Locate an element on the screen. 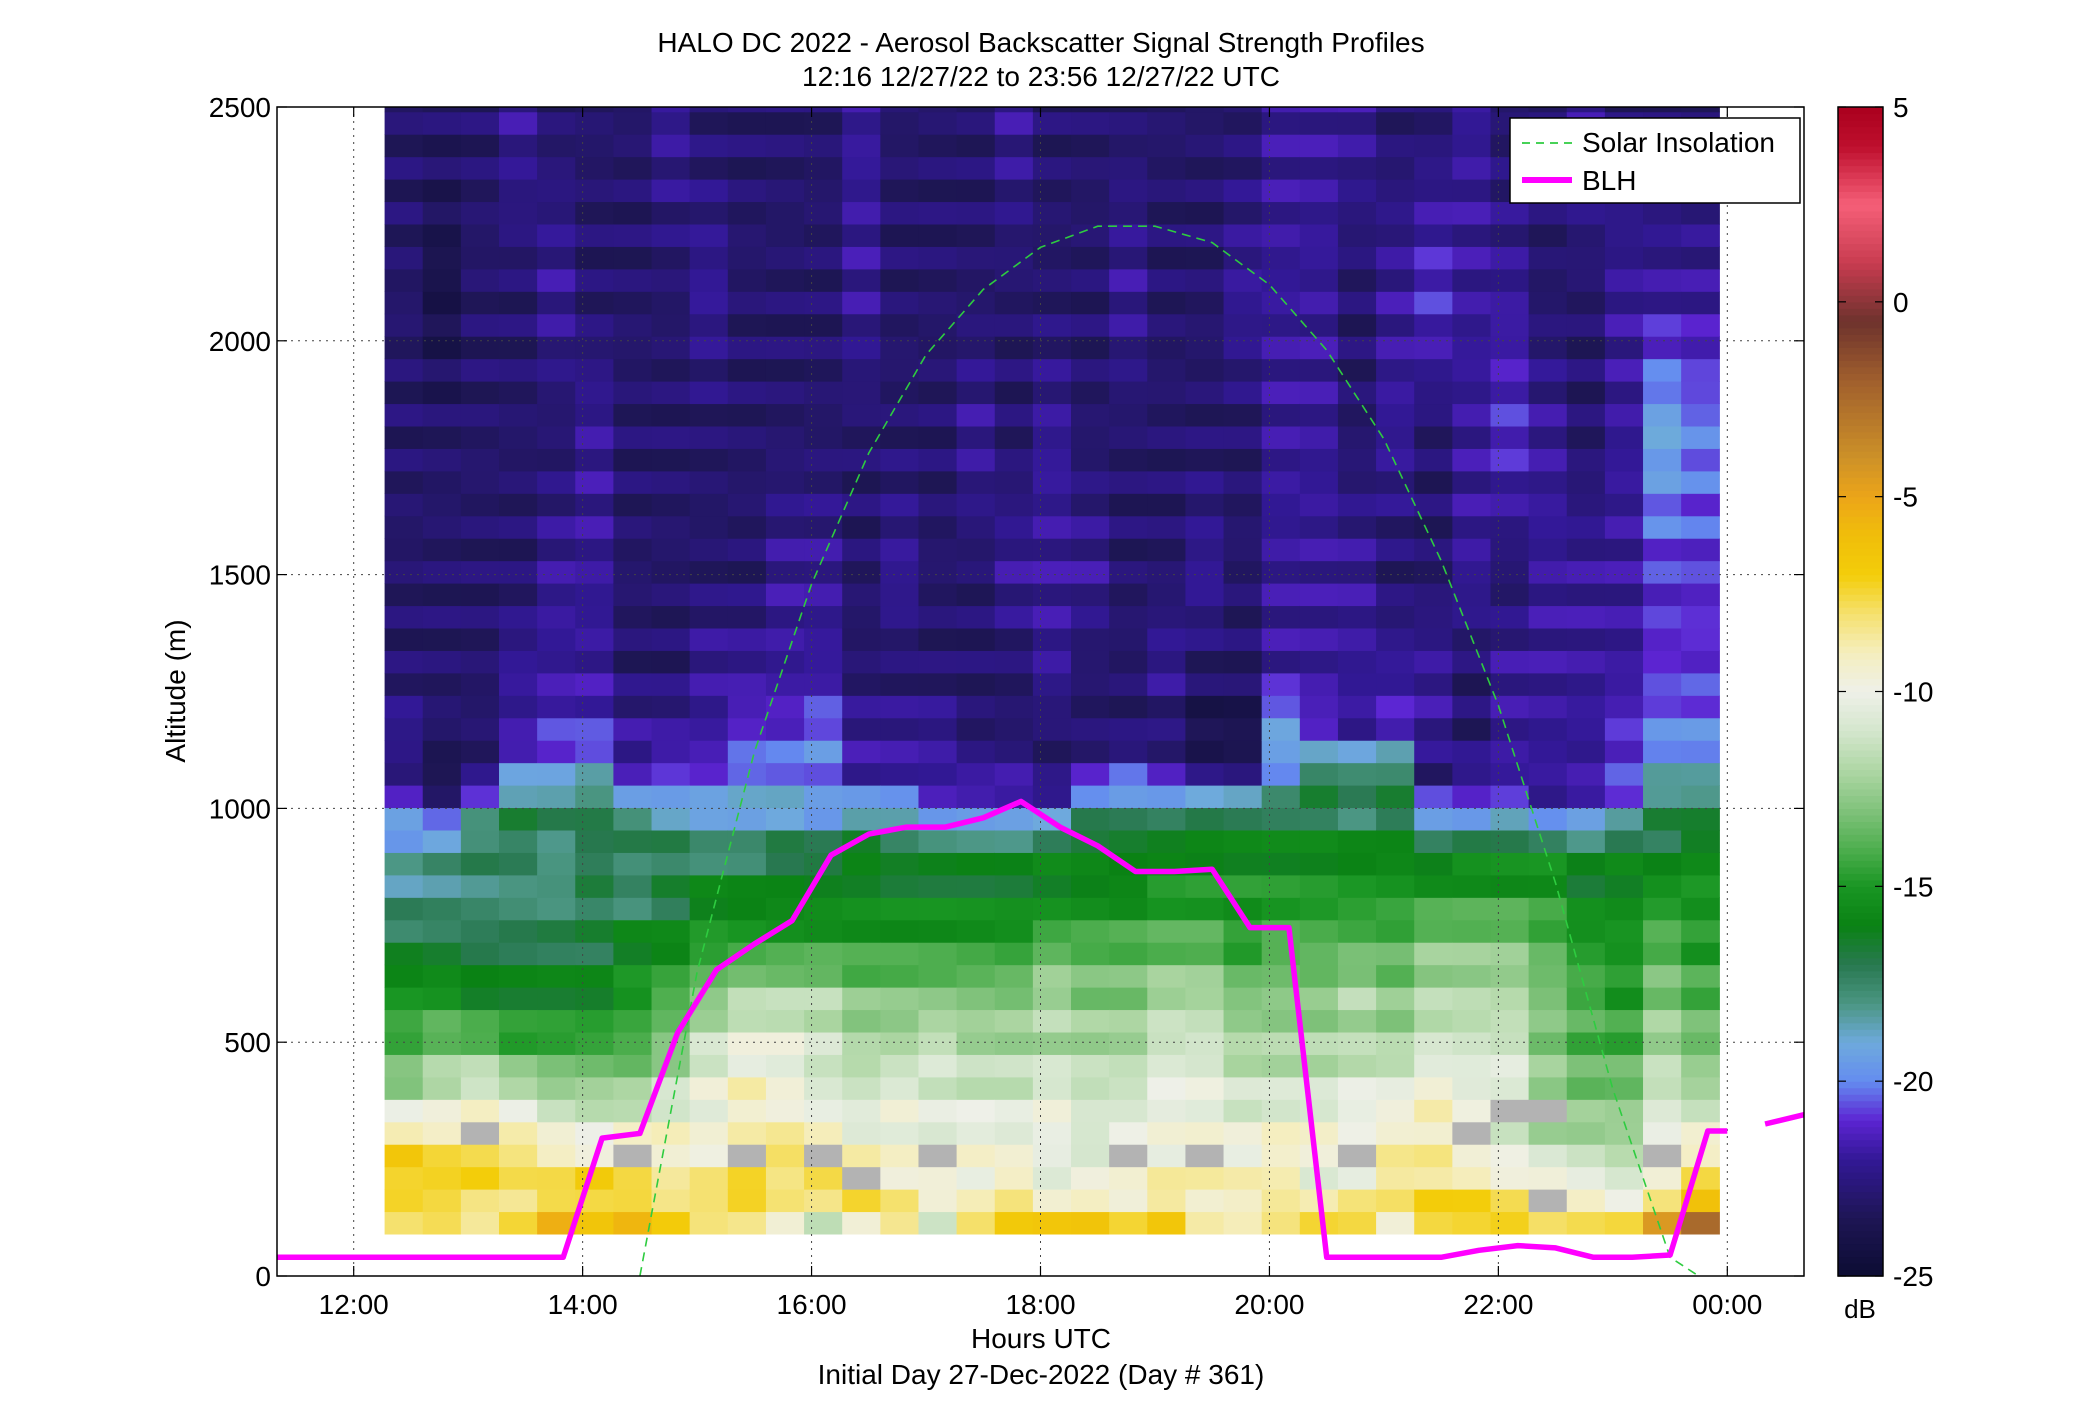  legend-solar-label: Solar Insolation is located at coordinates (1678, 142).